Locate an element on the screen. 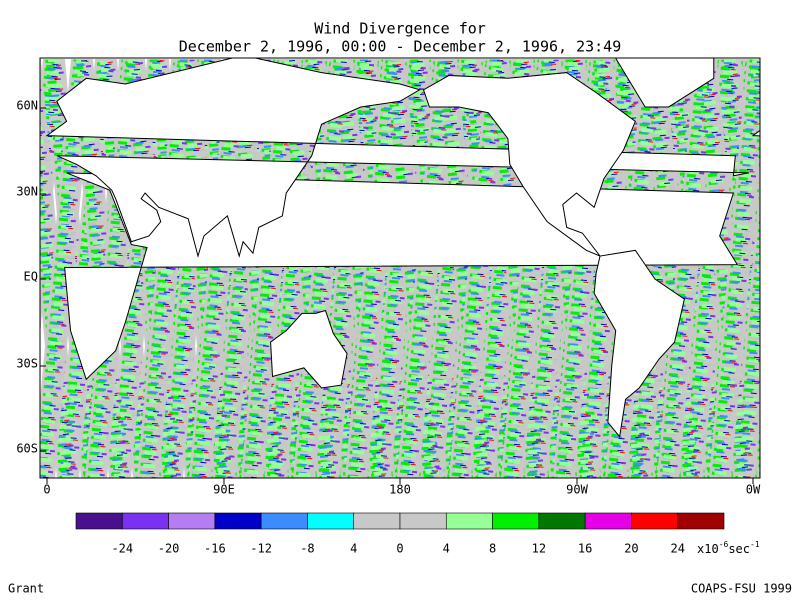 This screenshot has height=600, width=800. colorbar-label: 20 is located at coordinates (631, 549).